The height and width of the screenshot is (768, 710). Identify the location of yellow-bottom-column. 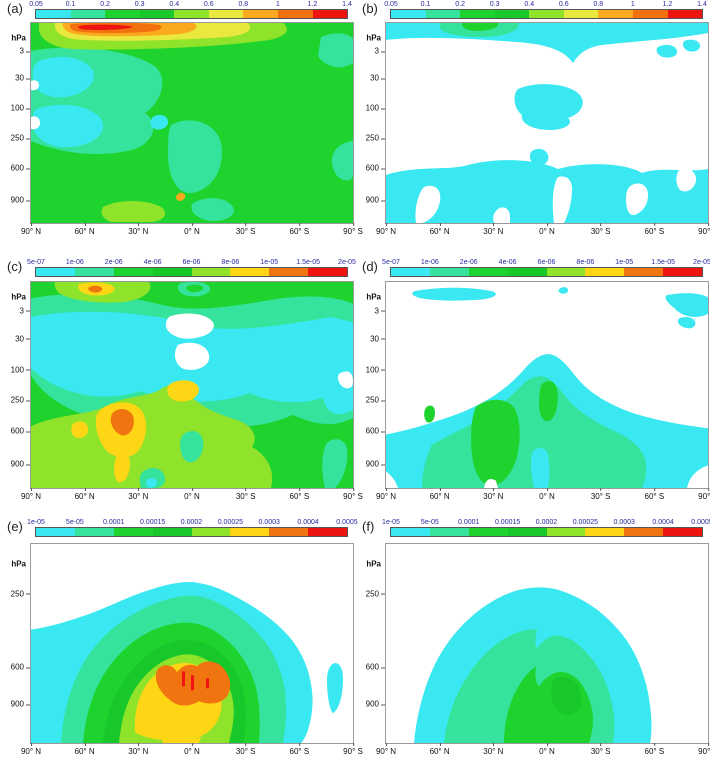
(181, 739).